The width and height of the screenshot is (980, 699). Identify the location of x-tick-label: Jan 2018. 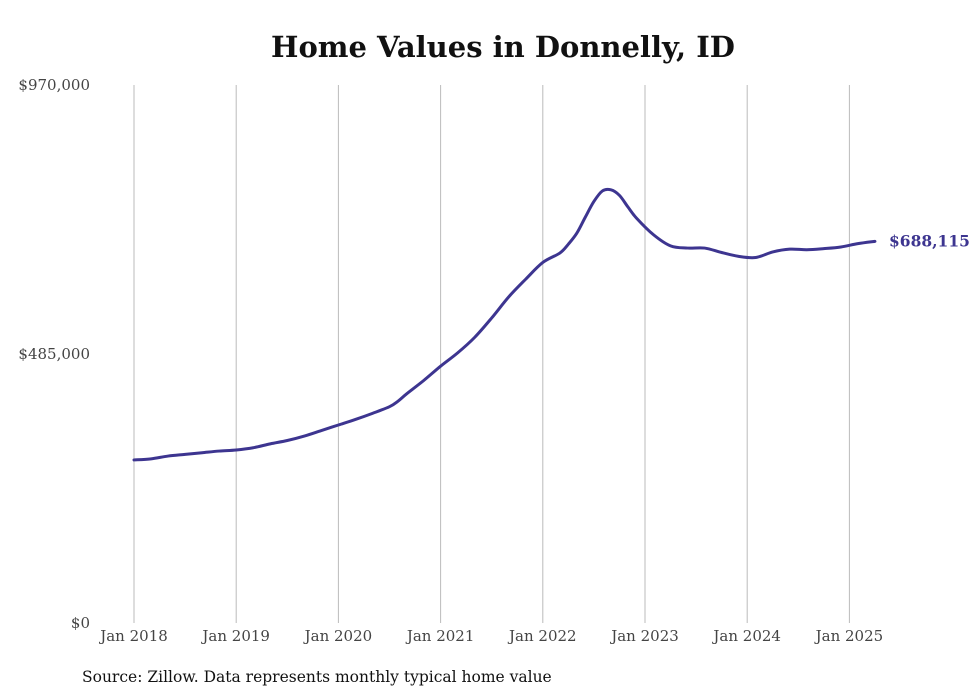
(133, 636).